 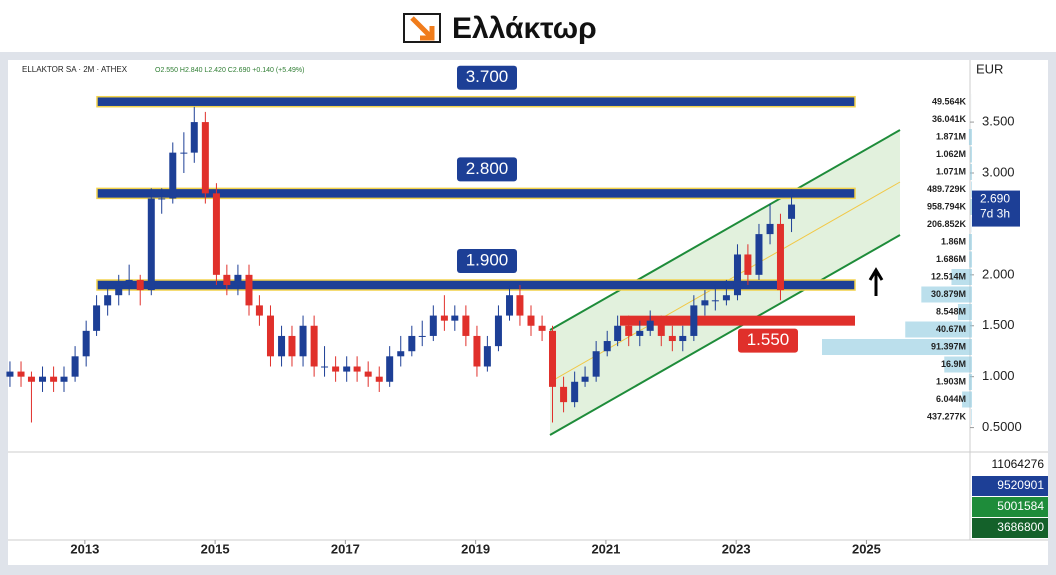 I want to click on volume-label: 11064276, so click(x=1018, y=464).